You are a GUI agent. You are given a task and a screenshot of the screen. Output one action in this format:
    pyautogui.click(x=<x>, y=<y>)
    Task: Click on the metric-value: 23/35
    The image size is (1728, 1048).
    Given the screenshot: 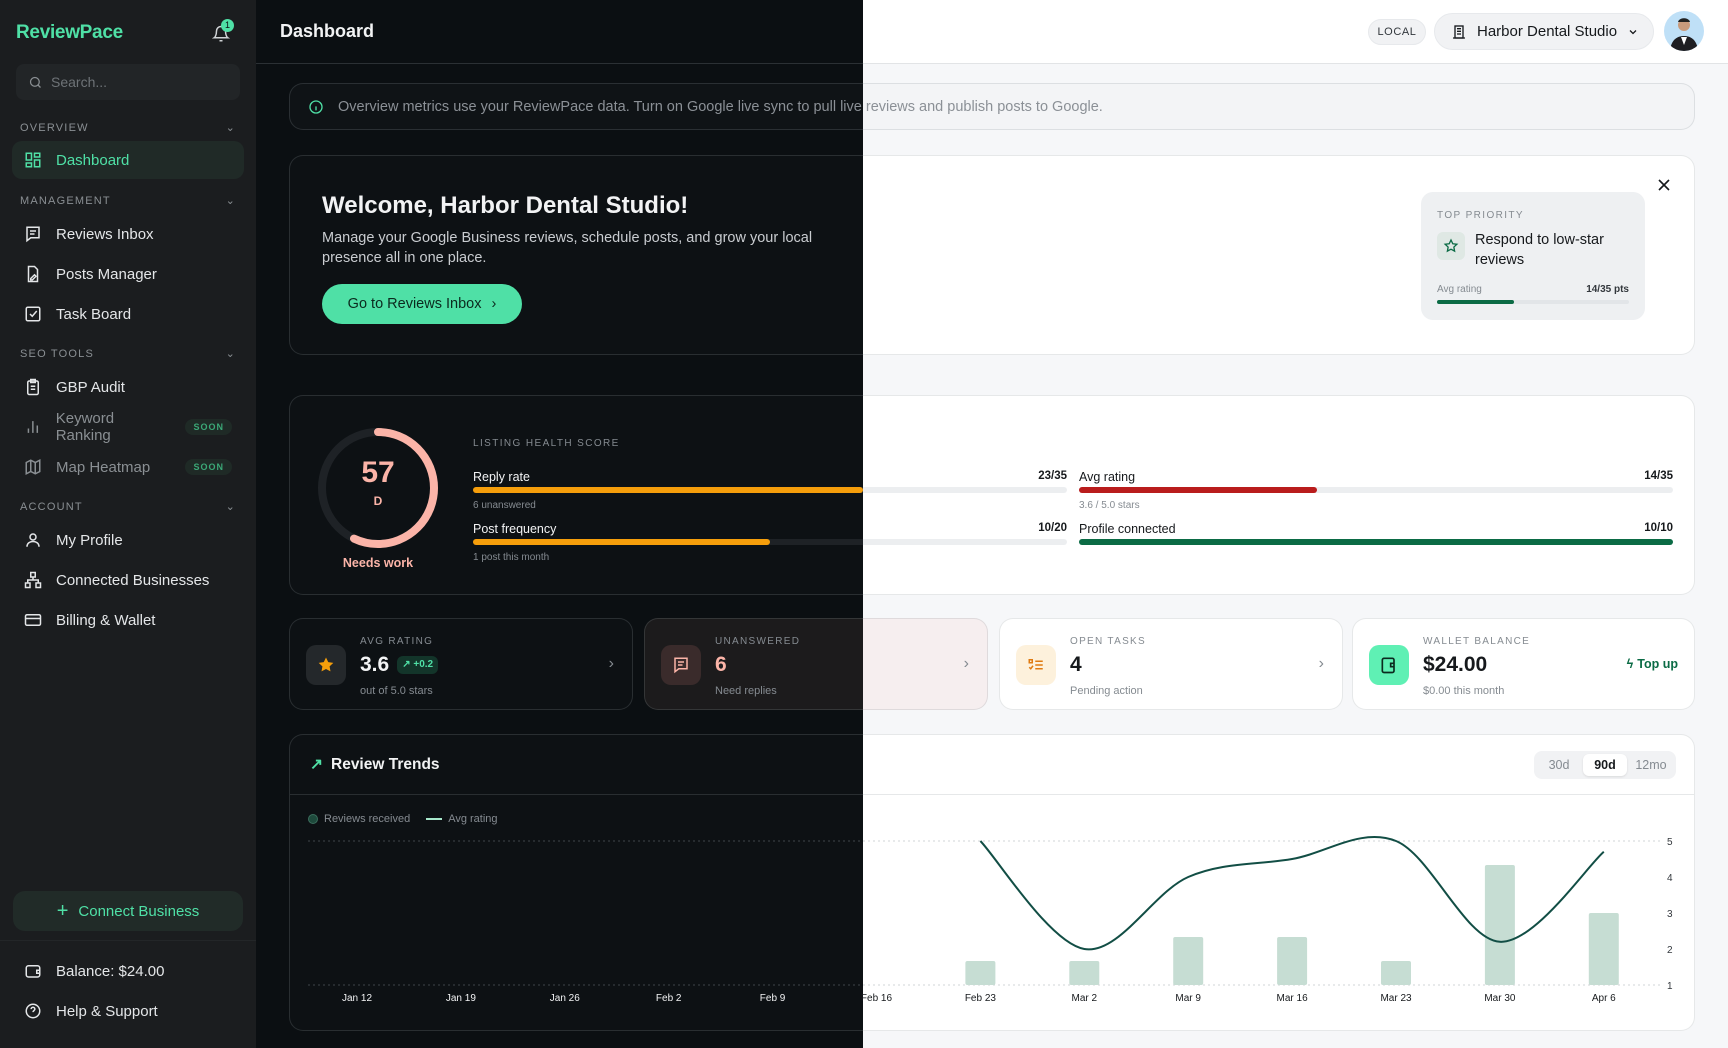 What is the action you would take?
    pyautogui.click(x=1052, y=476)
    